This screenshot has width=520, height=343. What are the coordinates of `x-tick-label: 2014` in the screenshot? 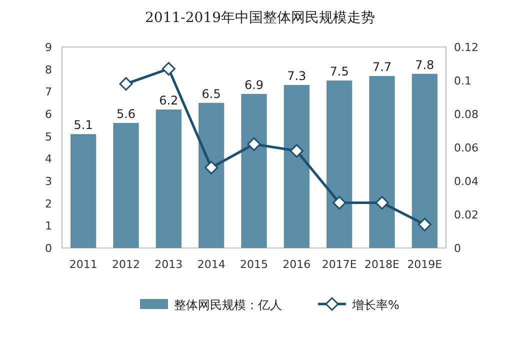 It's located at (211, 264).